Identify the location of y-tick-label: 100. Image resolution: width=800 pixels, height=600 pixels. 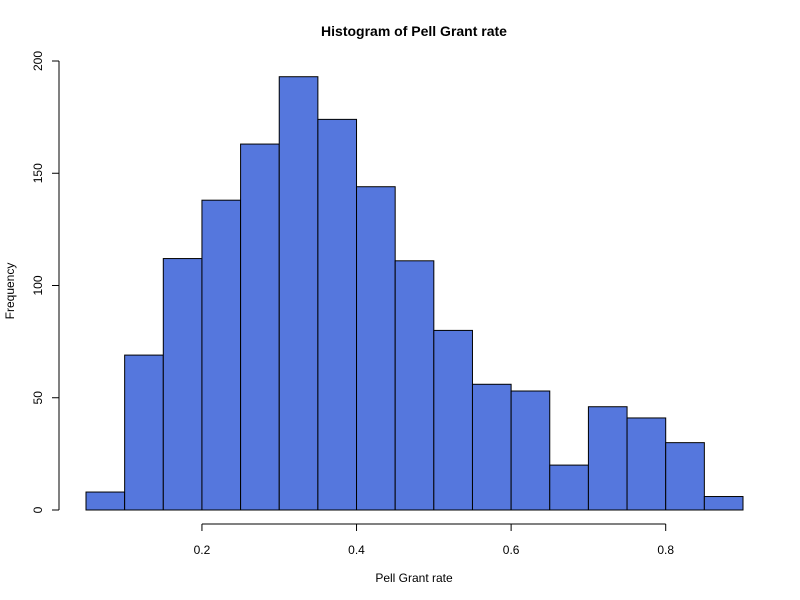
(38, 285).